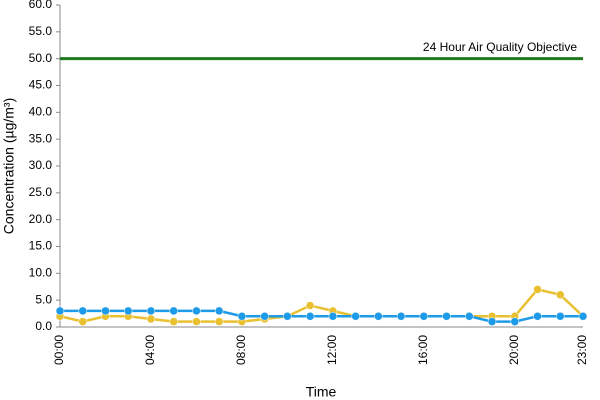 This screenshot has height=400, width=600. I want to click on y-tick-label: 60.0, so click(41, 5).